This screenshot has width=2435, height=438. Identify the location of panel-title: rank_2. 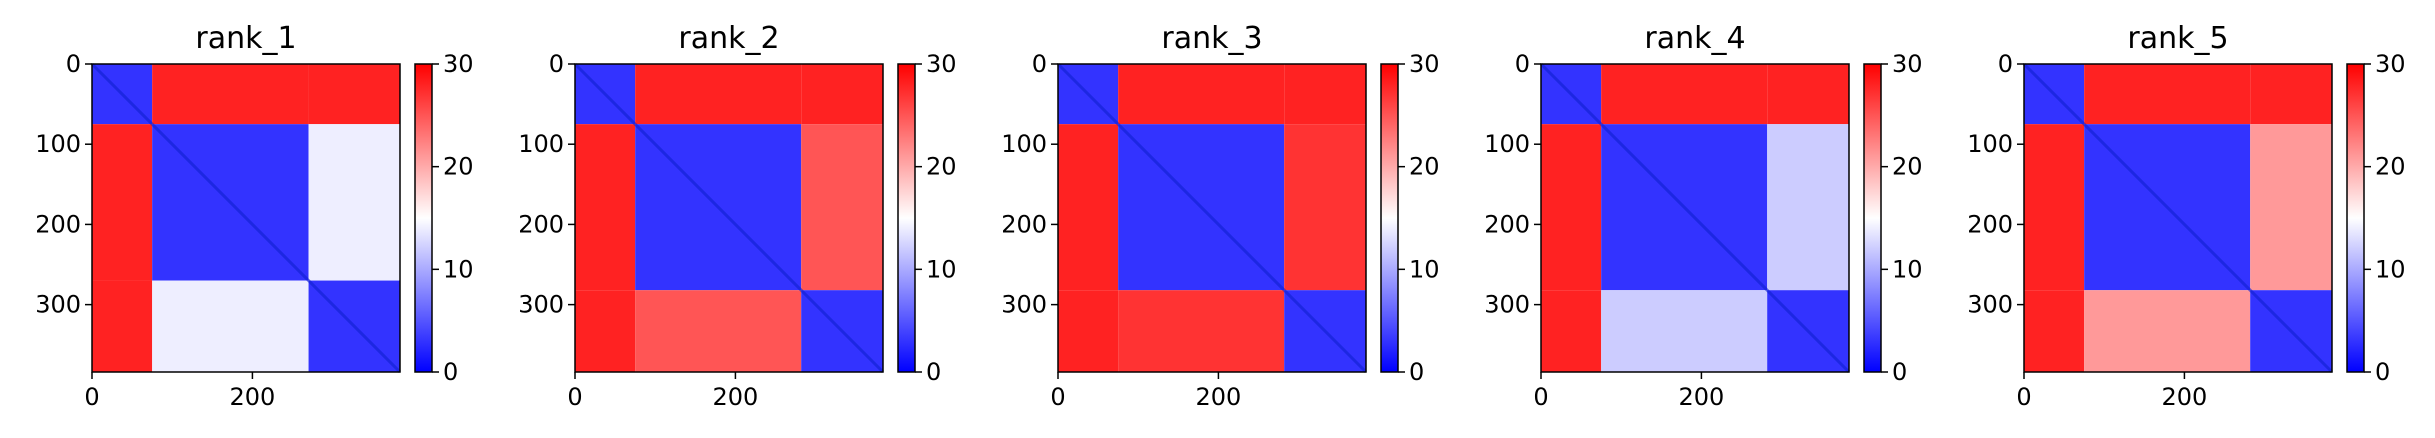
(728, 38).